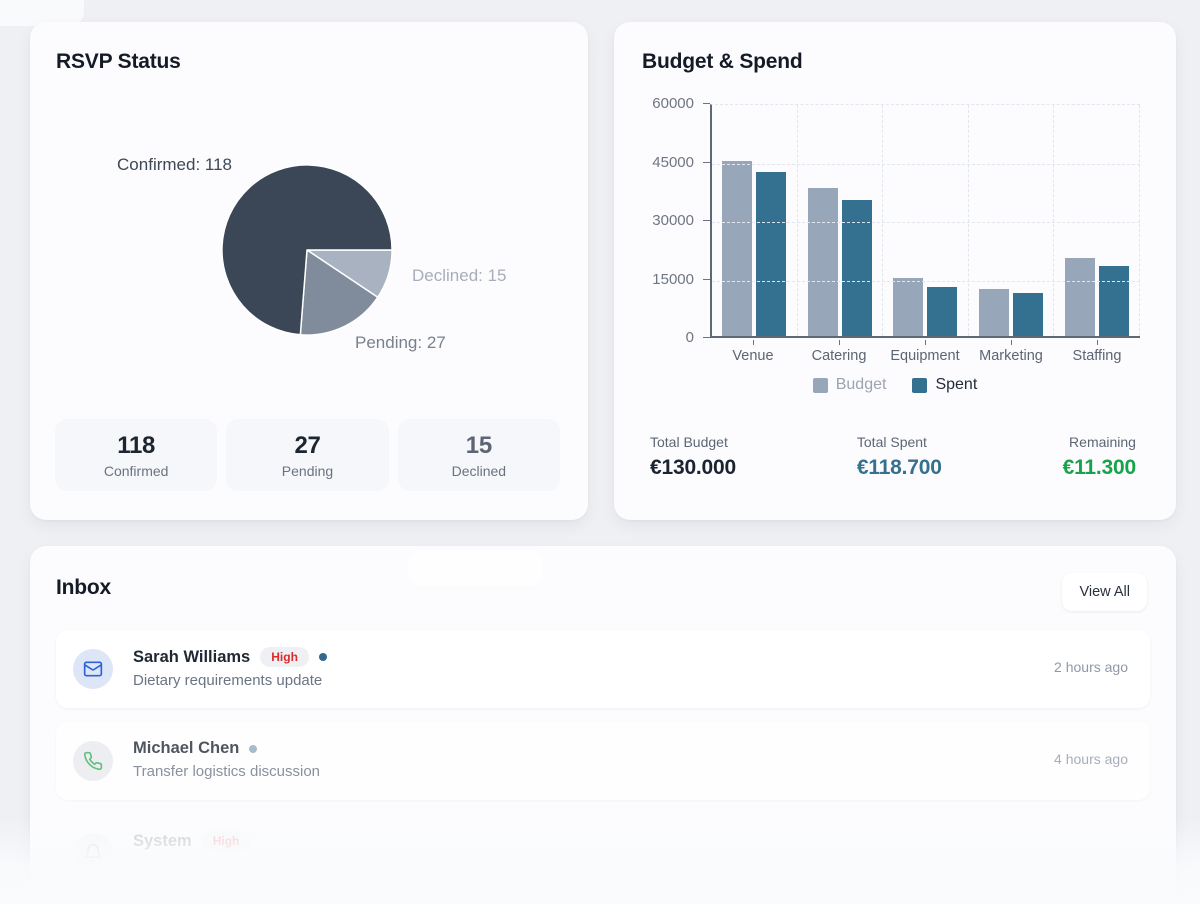 This screenshot has height=904, width=1200. Describe the element at coordinates (83, 587) in the screenshot. I see `inbox-title: Inbox` at that location.